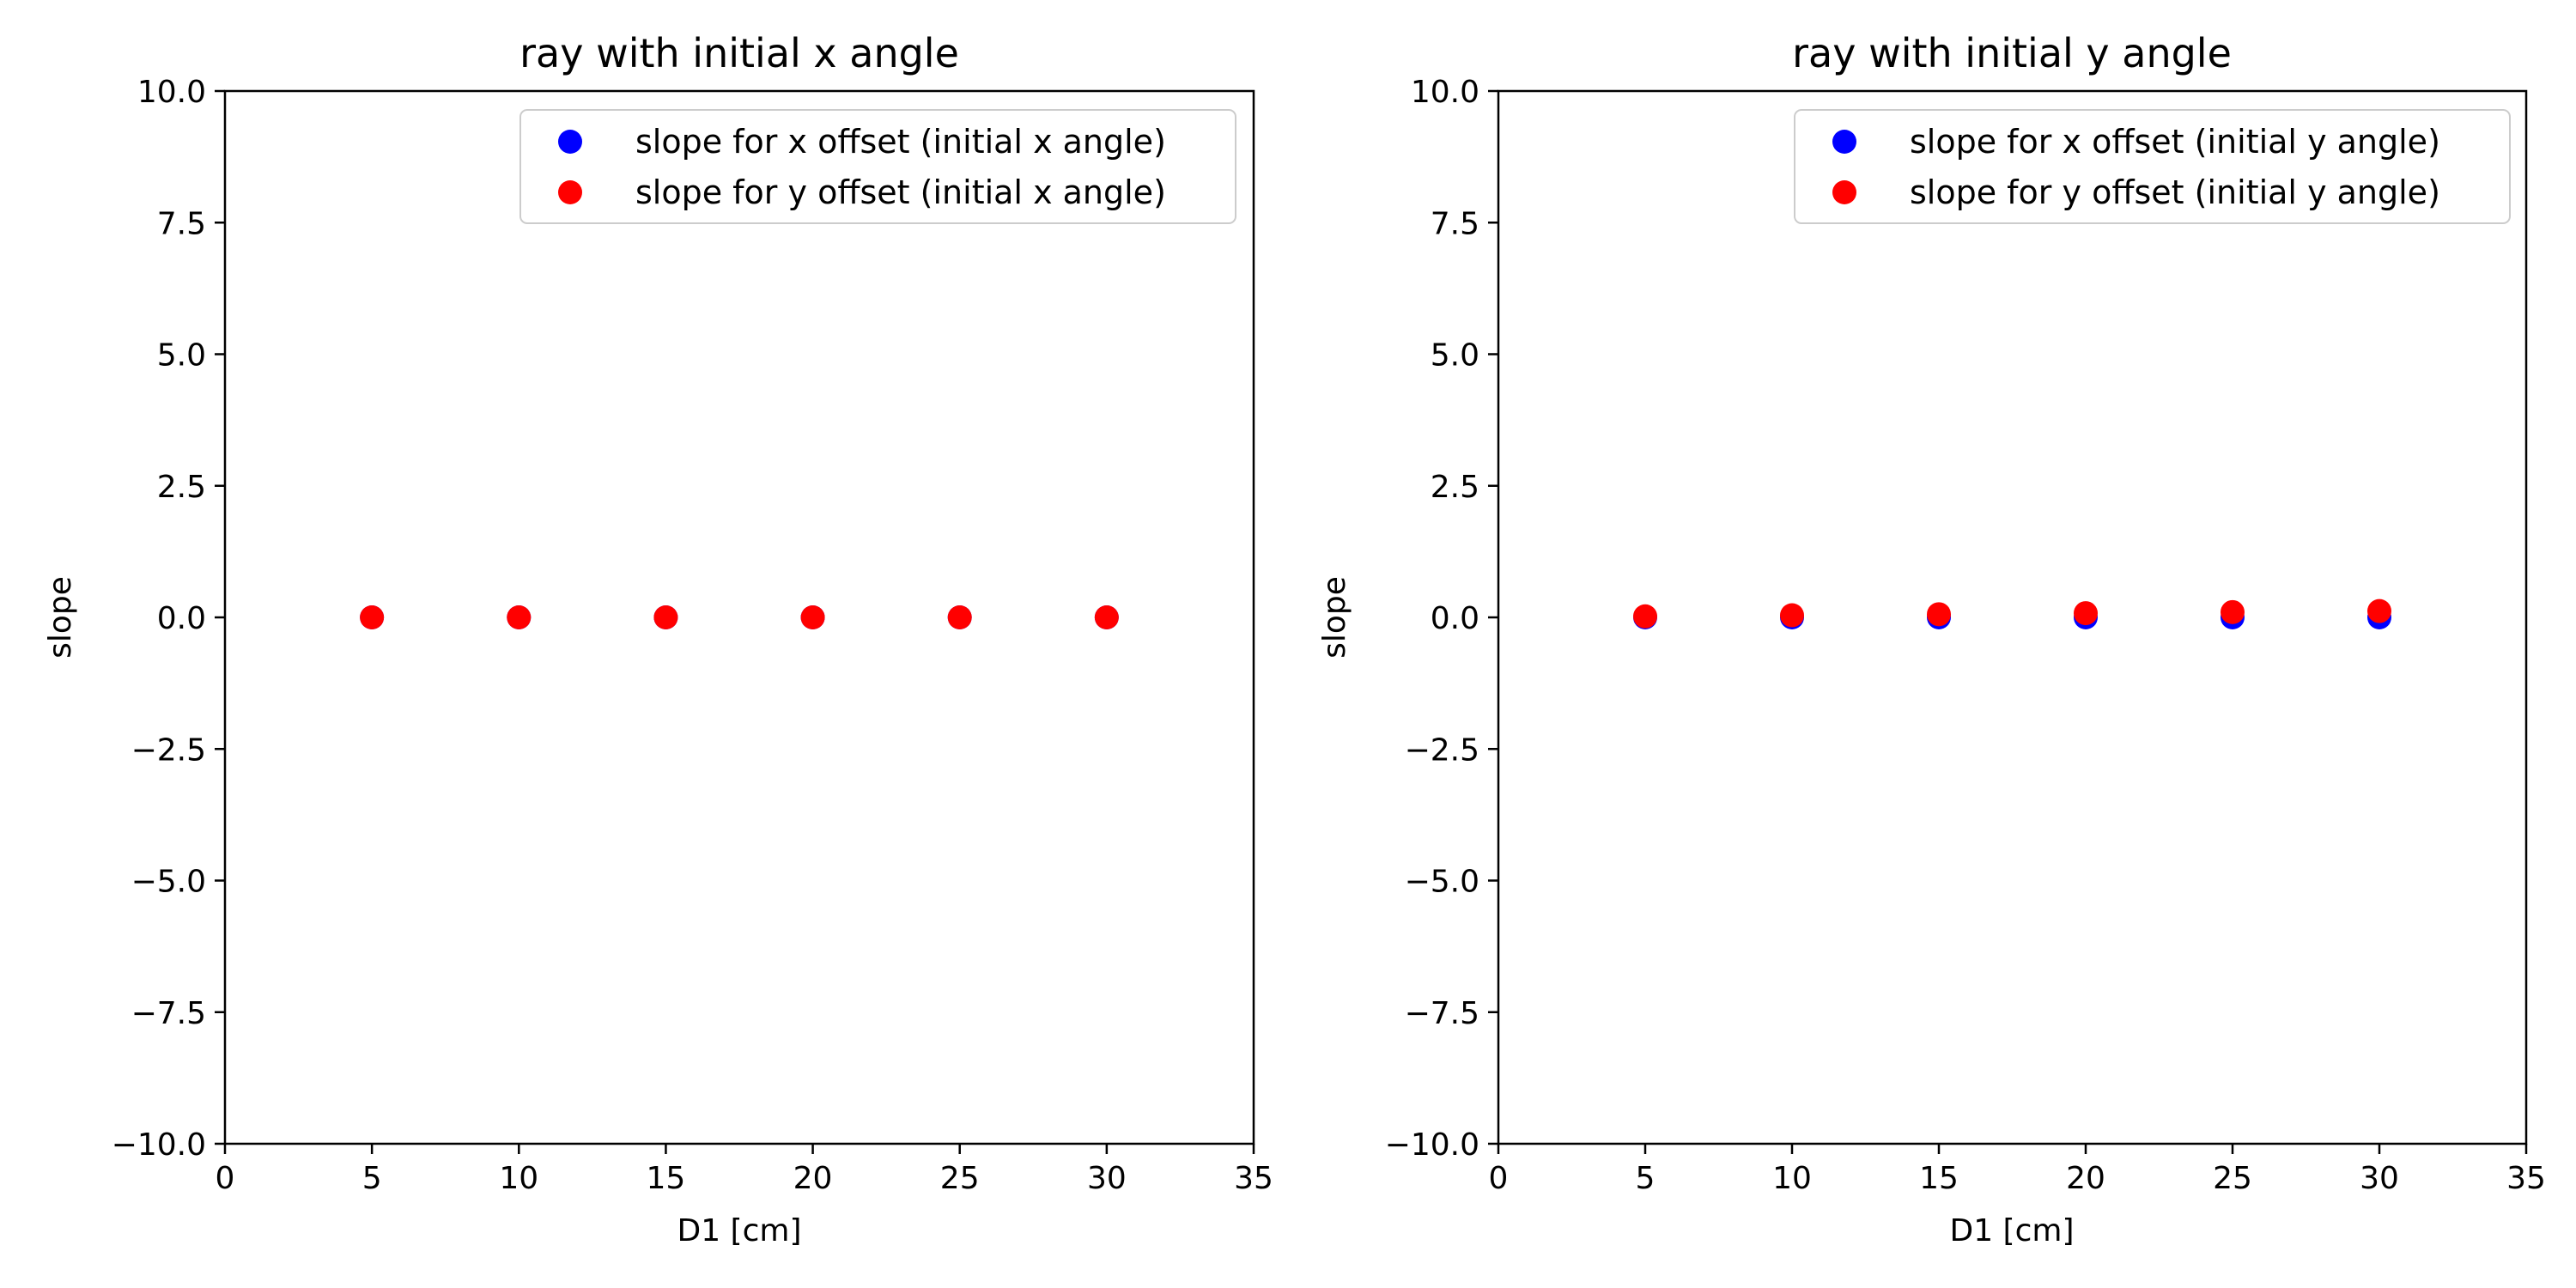 The image size is (2576, 1288). I want to click on legend-label-x-offset: slope for x offset (initial x angle), so click(900, 142).